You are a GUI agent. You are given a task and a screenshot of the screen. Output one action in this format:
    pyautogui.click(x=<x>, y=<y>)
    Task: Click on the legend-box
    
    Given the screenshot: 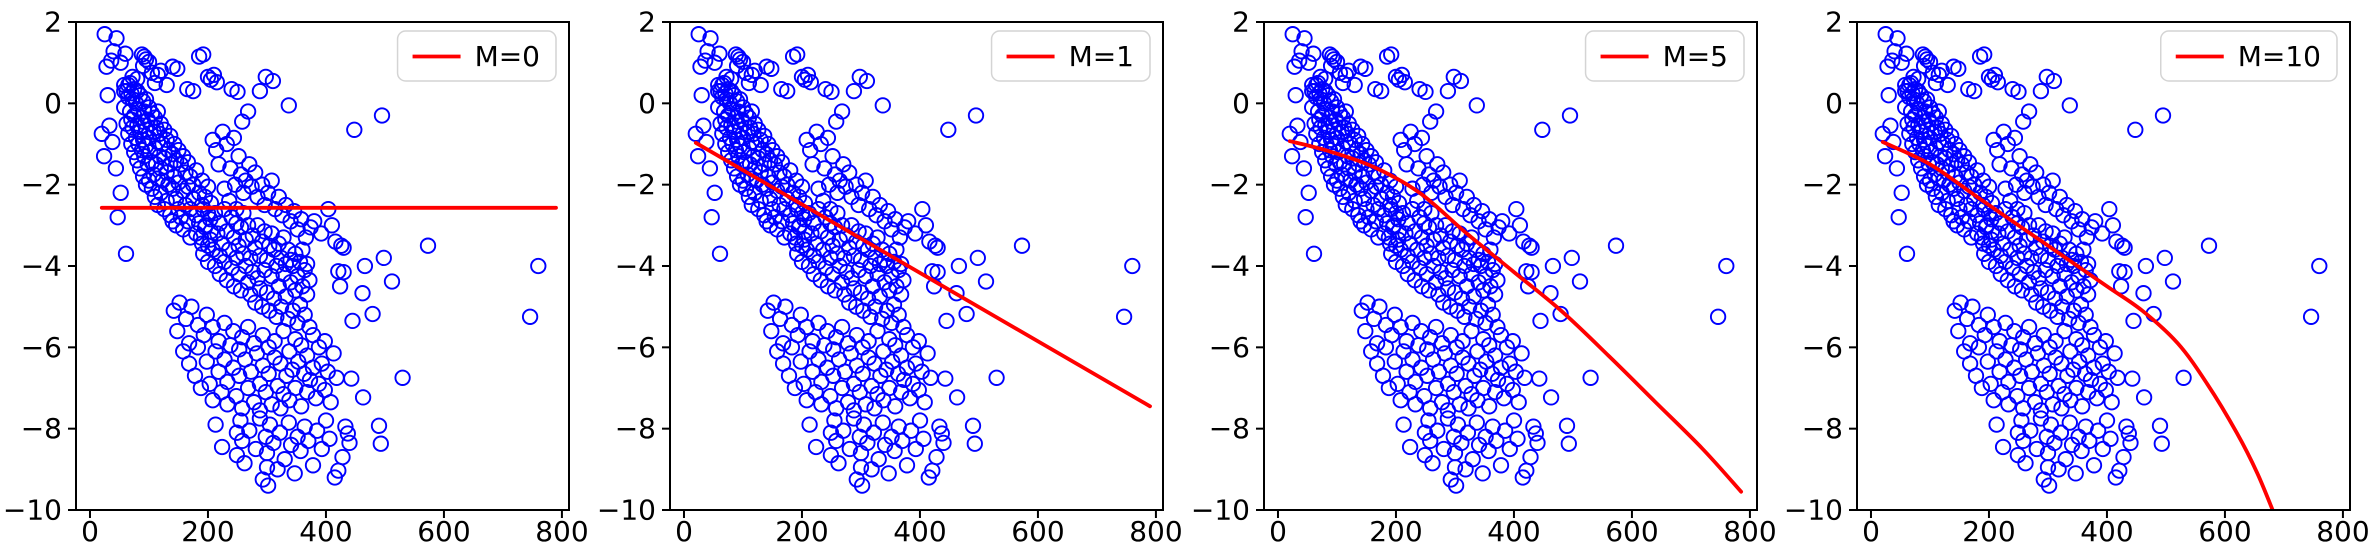 What is the action you would take?
    pyautogui.click(x=1070, y=56)
    